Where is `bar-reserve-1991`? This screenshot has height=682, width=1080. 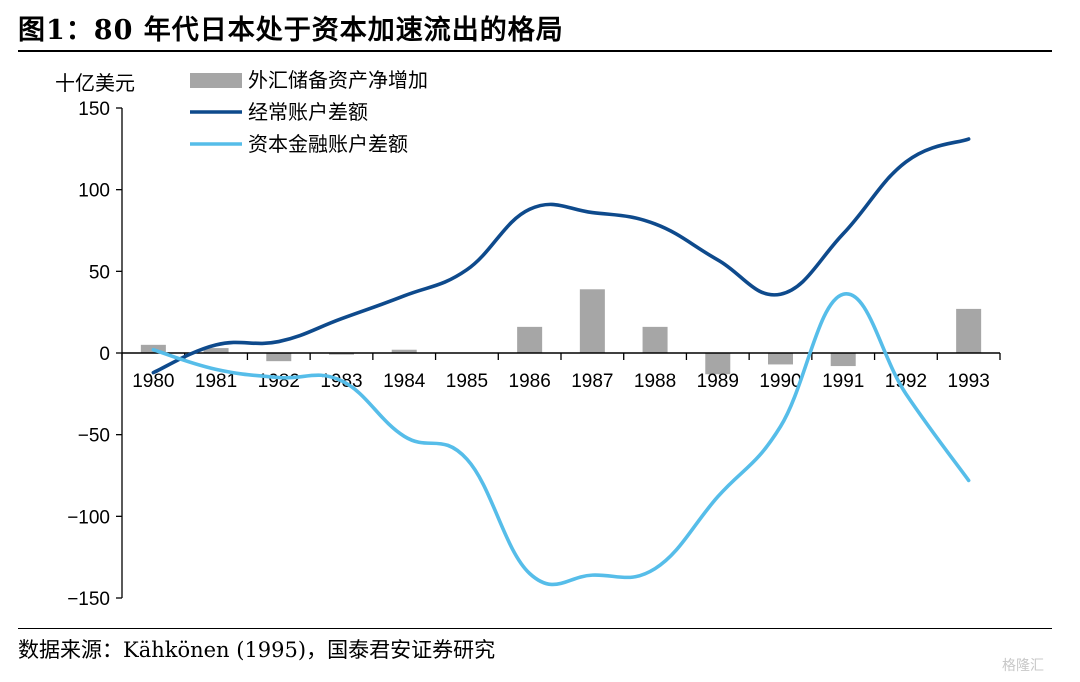
bar-reserve-1991 is located at coordinates (843, 360).